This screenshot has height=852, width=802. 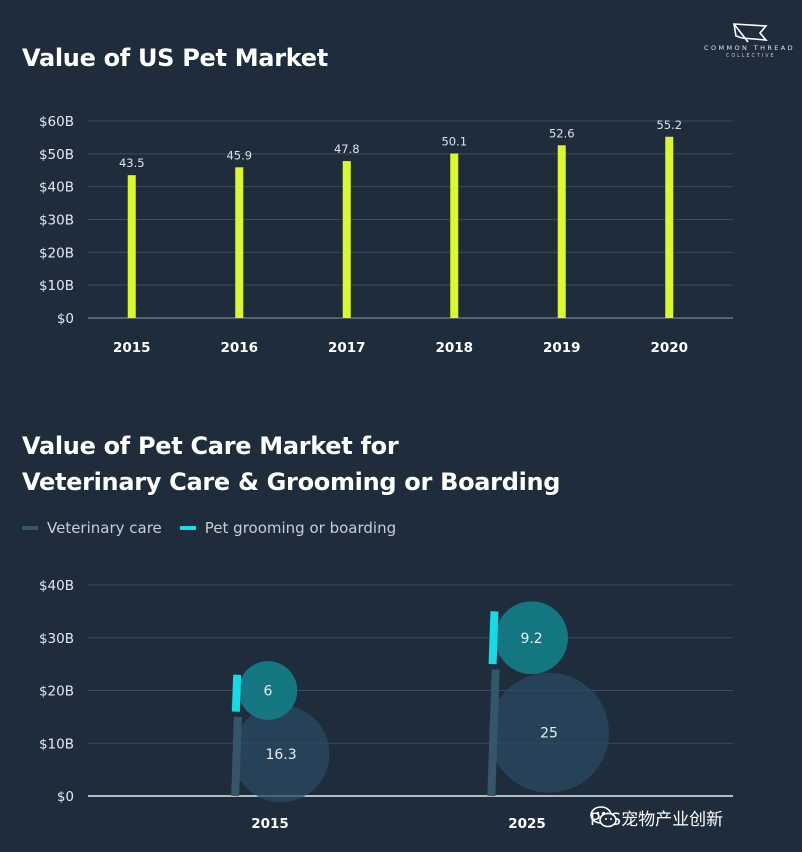 What do you see at coordinates (56, 155) in the screenshot?
I see `y-tick-label: $50B` at bounding box center [56, 155].